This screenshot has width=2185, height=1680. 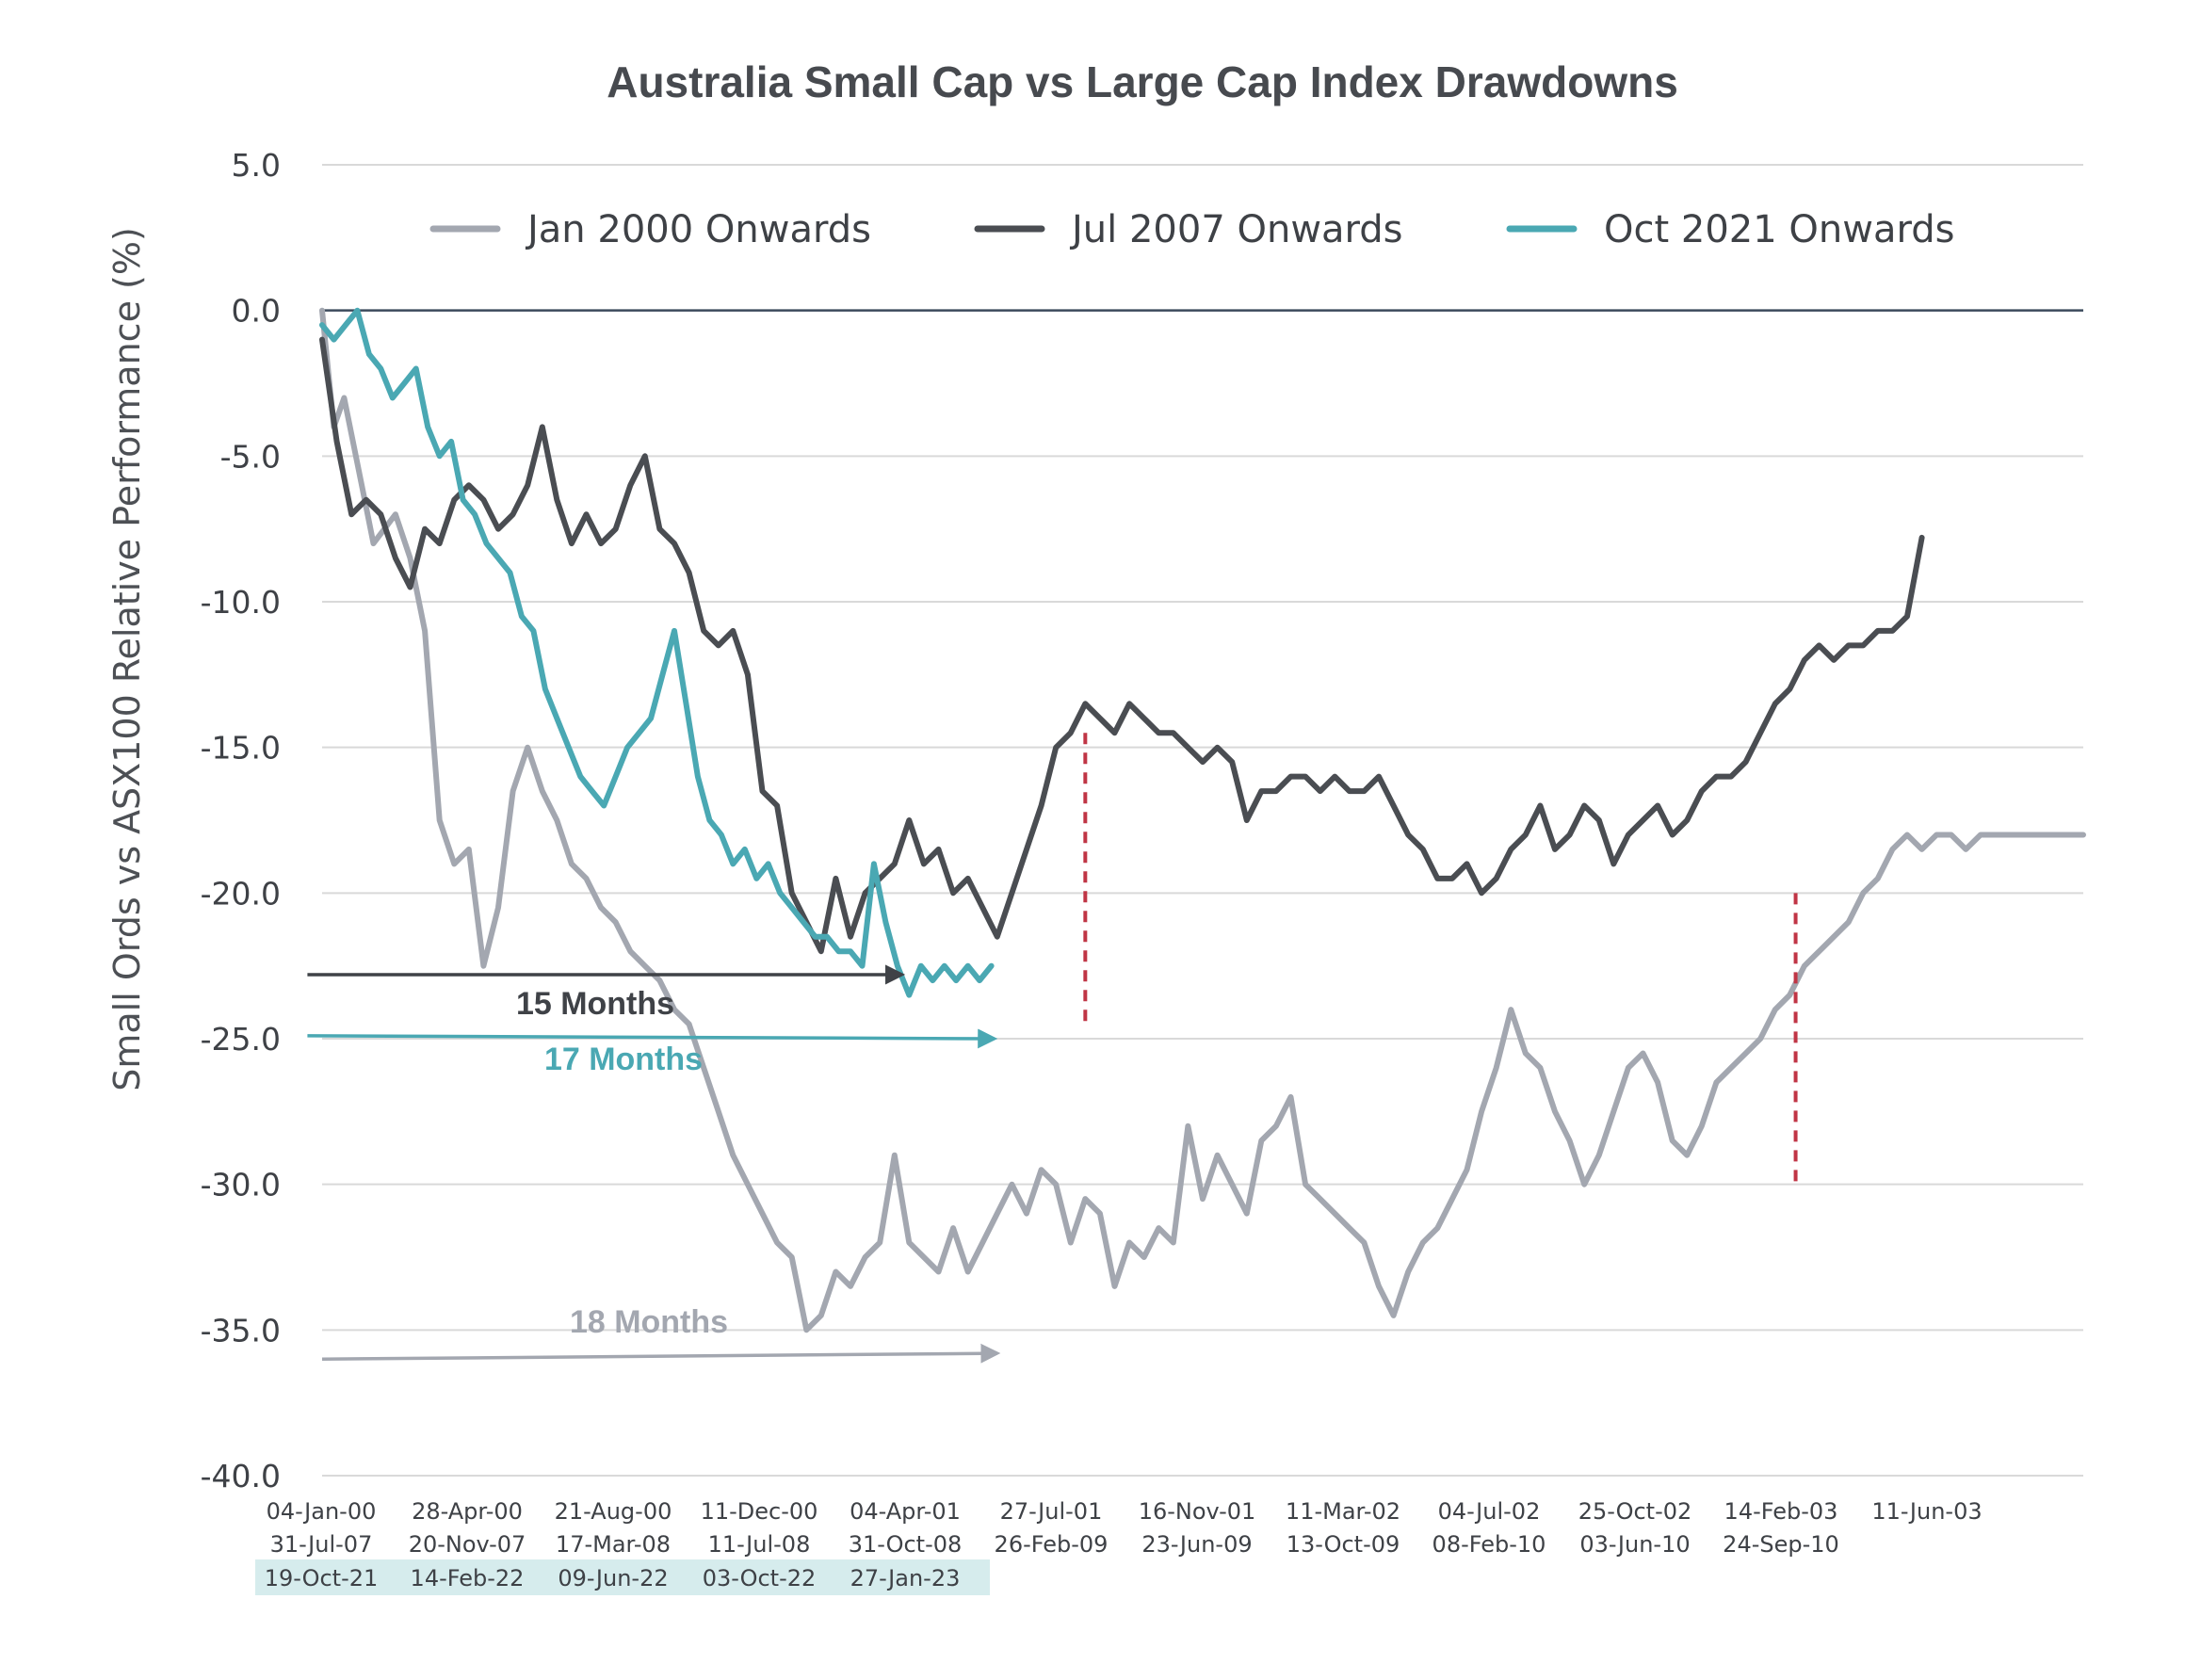 What do you see at coordinates (905, 1511) in the screenshot?
I see `x-tick-label: 04-Apr-01` at bounding box center [905, 1511].